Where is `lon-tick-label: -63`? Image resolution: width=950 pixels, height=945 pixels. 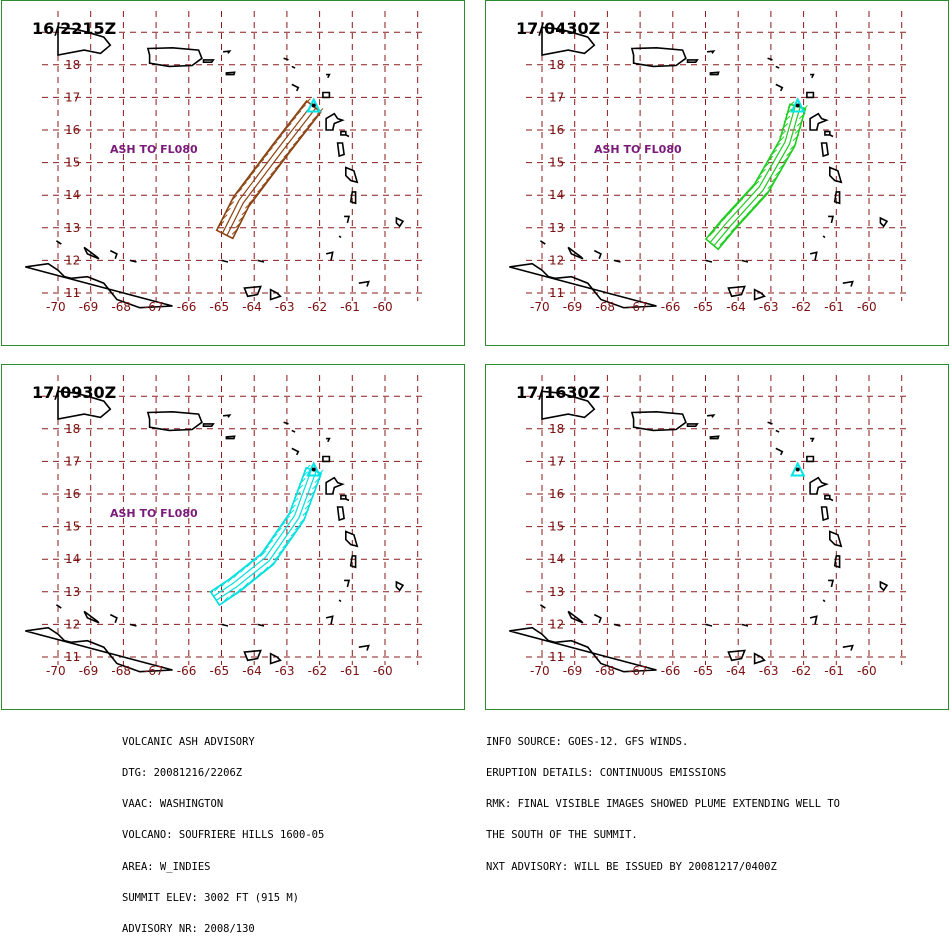 lon-tick-label: -63 is located at coordinates (769, 671).